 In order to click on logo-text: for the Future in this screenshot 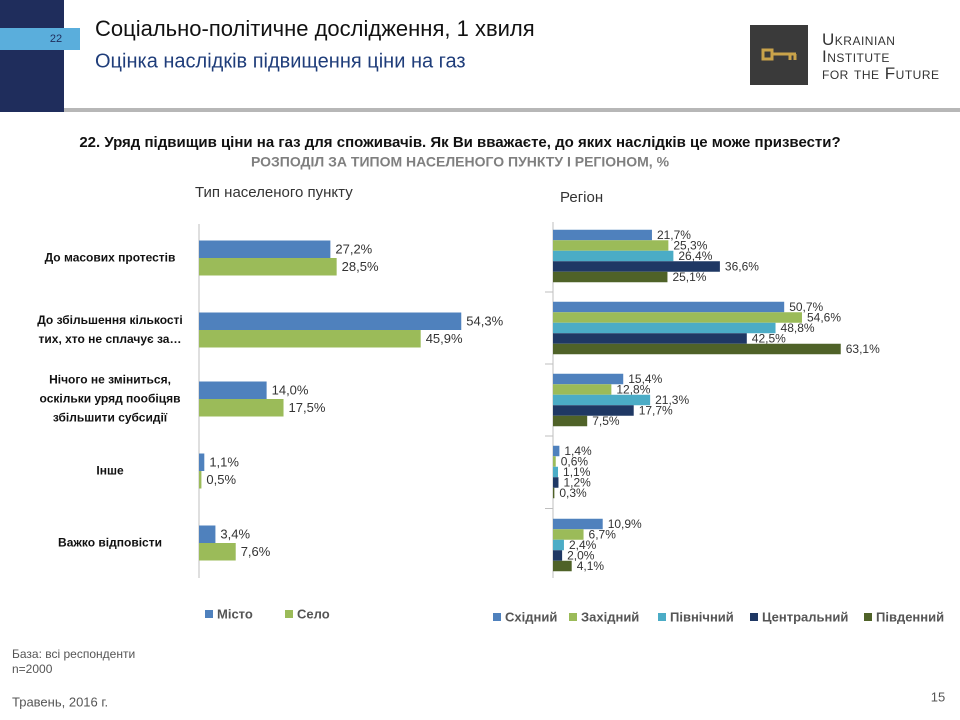, I will do `click(881, 73)`.